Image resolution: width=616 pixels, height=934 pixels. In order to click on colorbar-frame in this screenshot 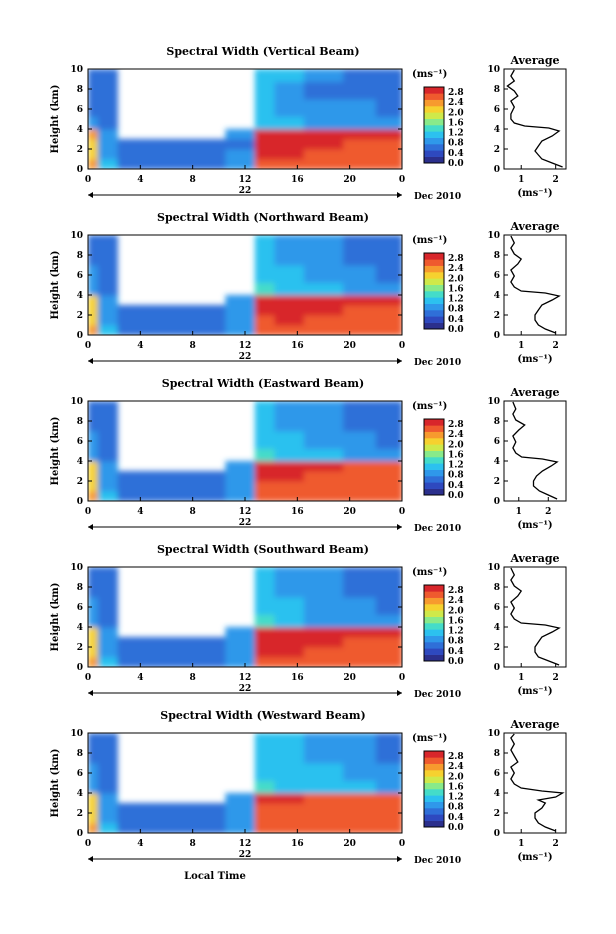, I will do `click(434, 457)`.